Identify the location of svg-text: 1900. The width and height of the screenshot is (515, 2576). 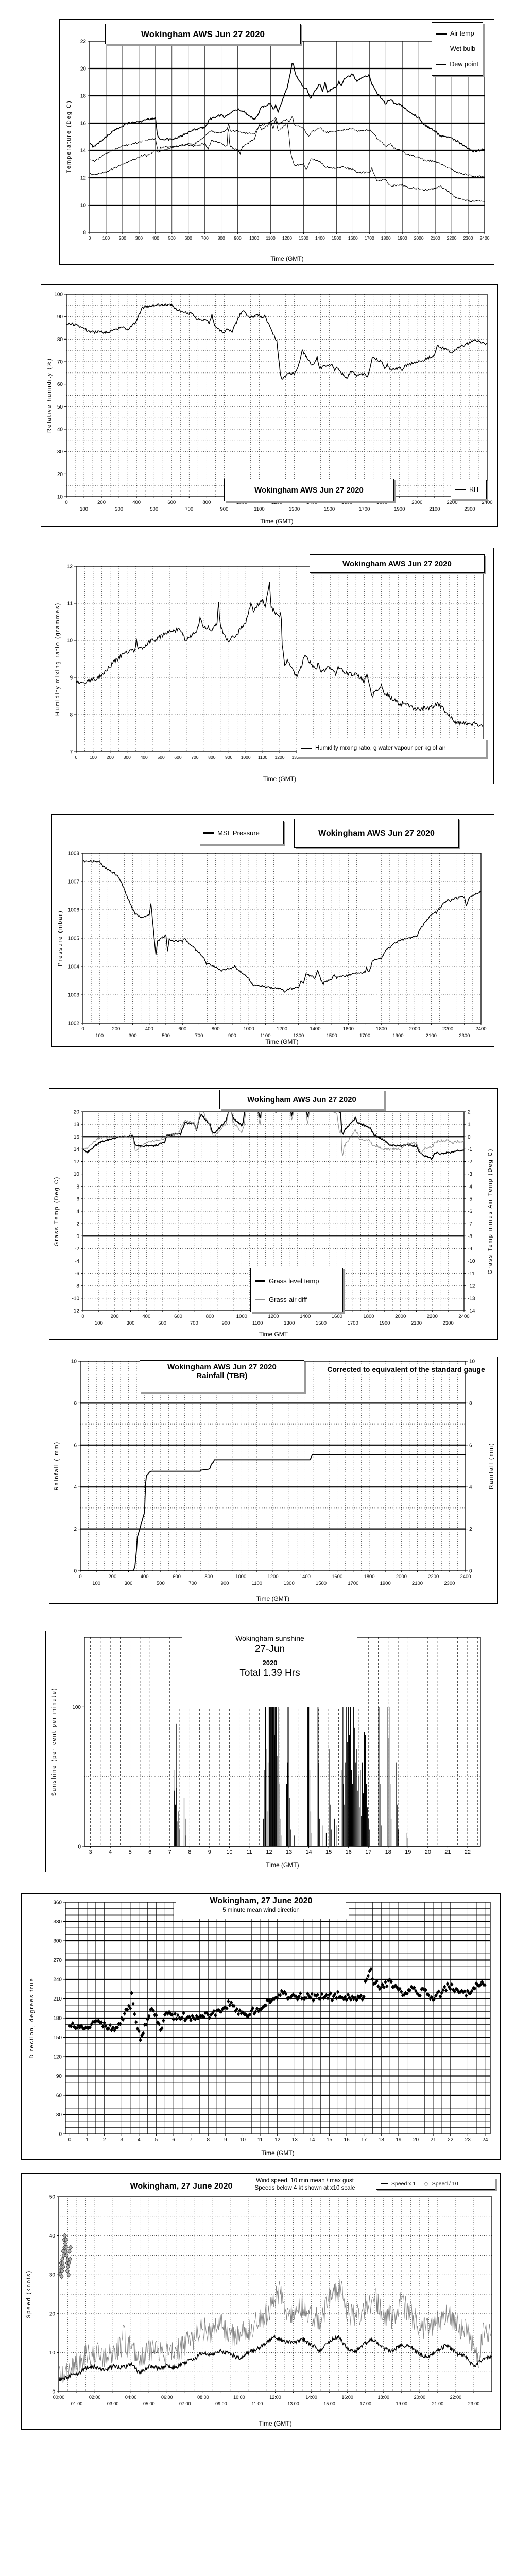
(403, 238).